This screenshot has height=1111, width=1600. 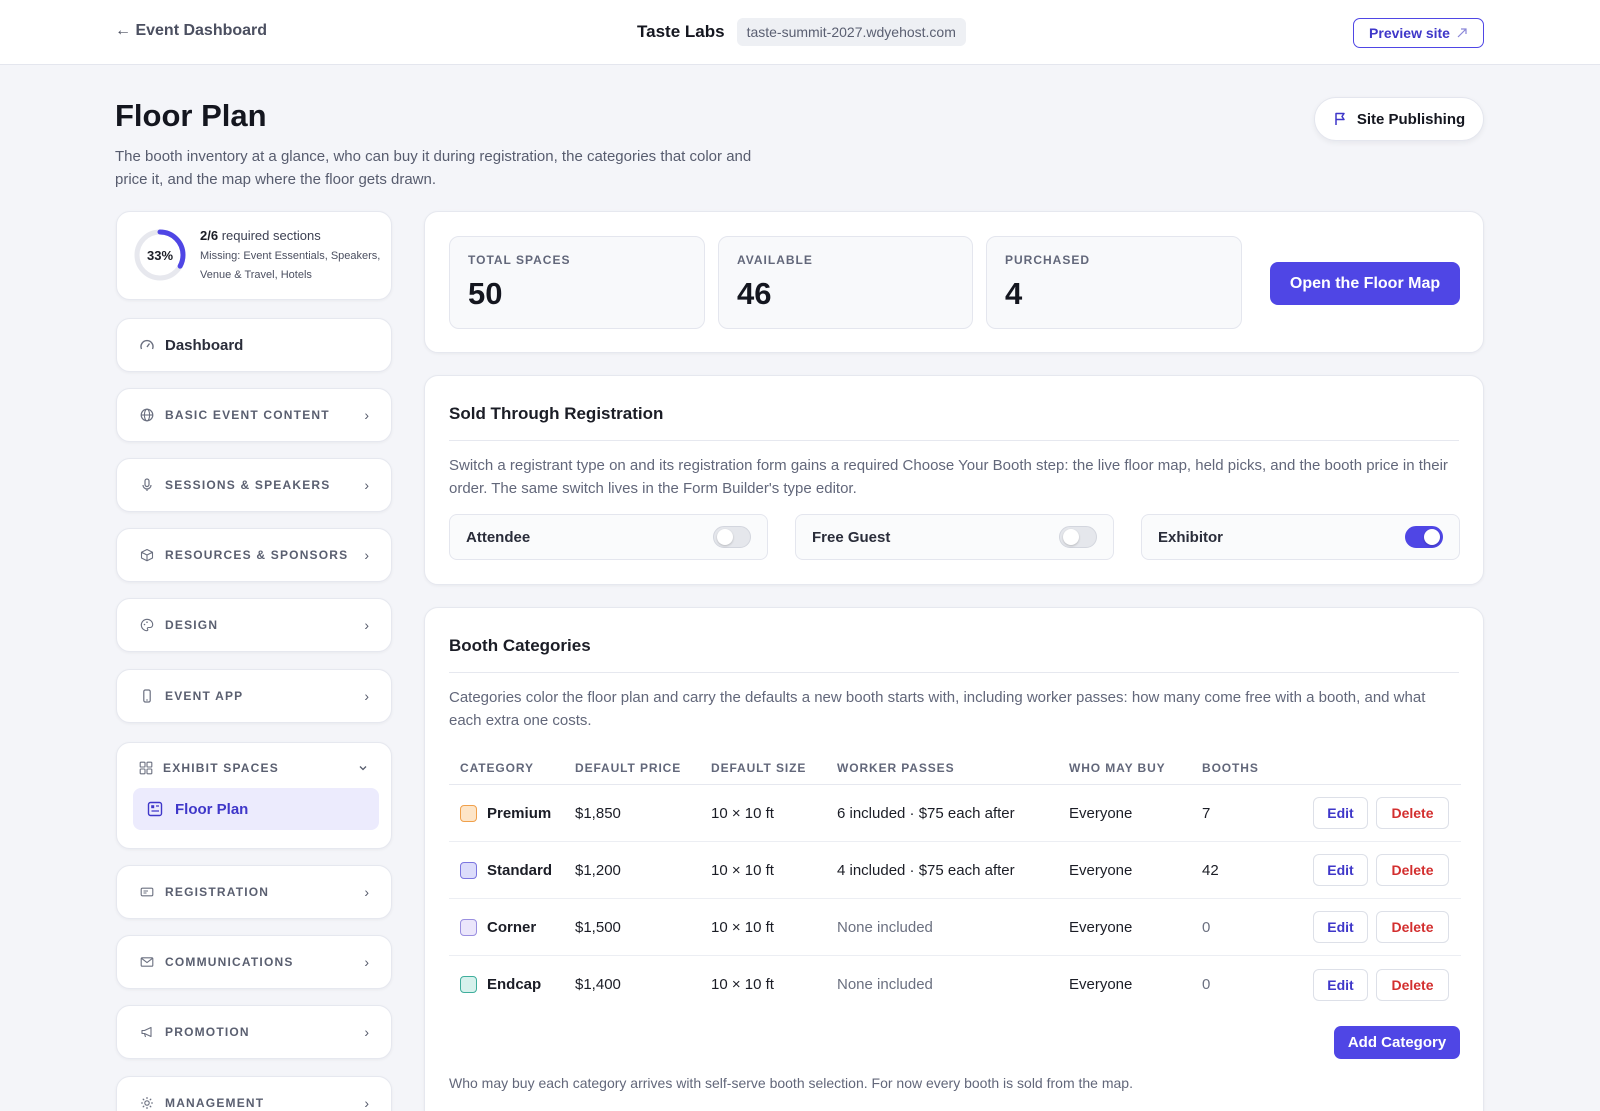 I want to click on site-publishing-button: Site Publishing, so click(x=1399, y=119).